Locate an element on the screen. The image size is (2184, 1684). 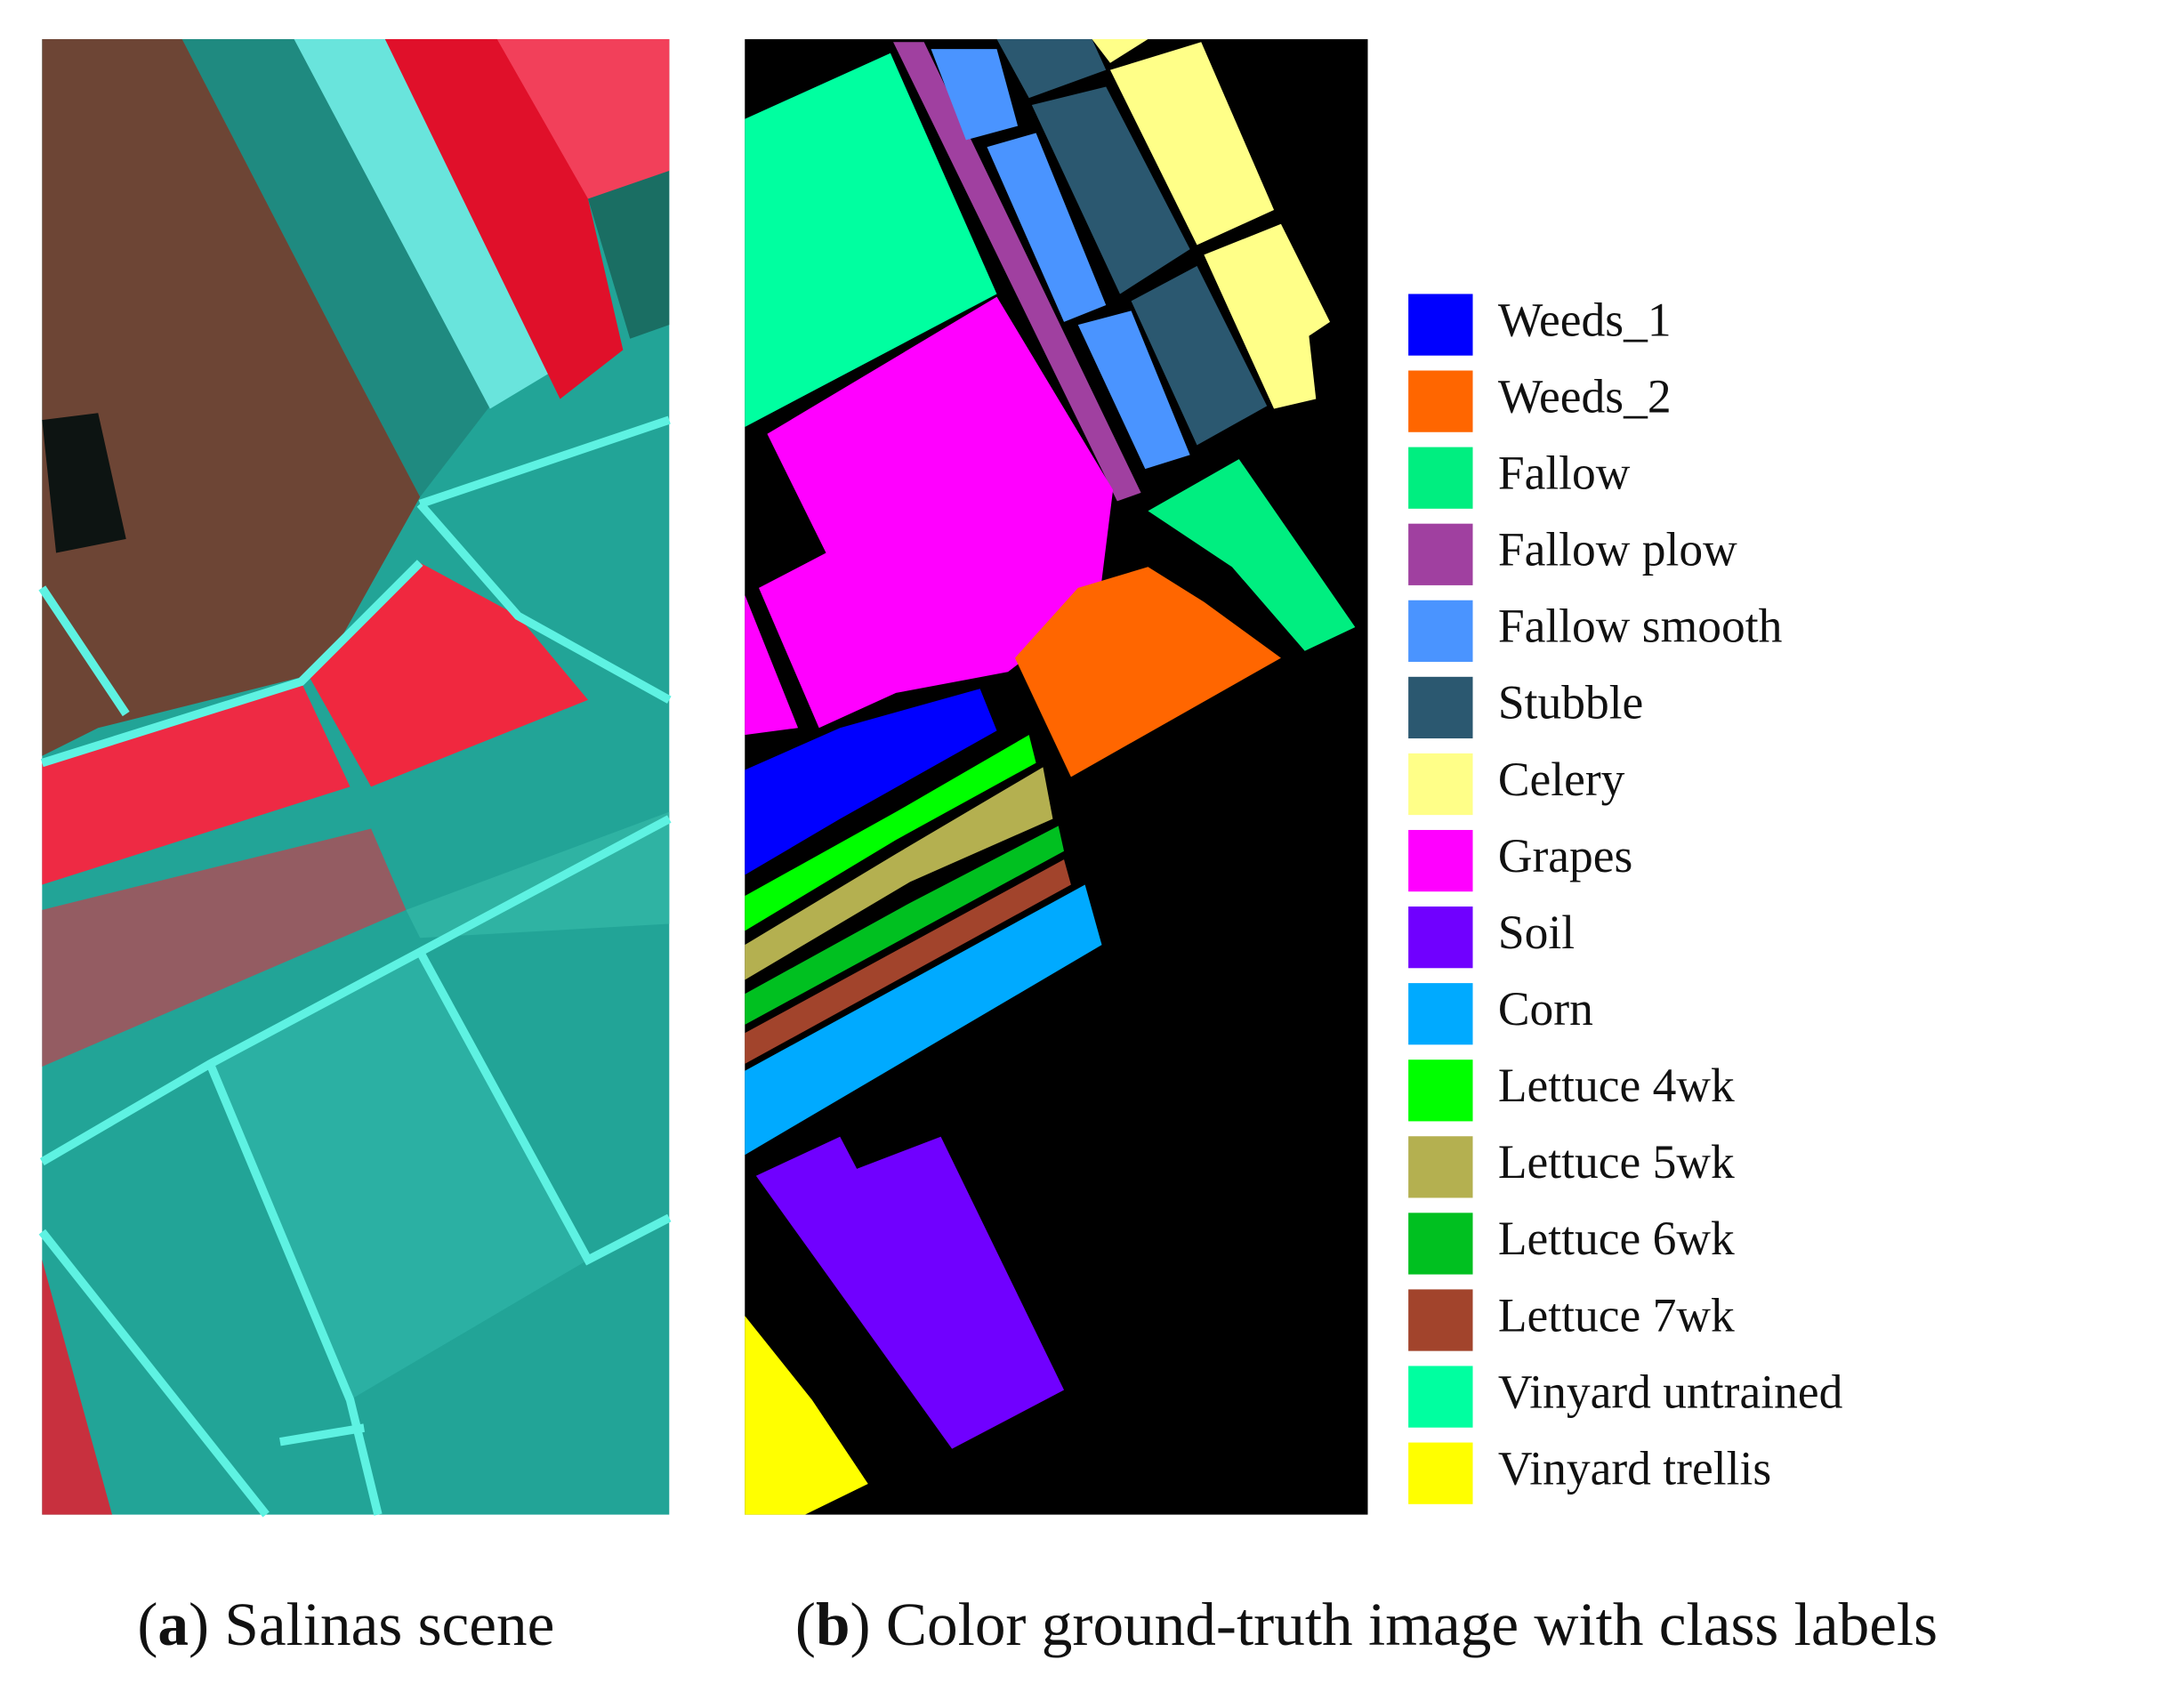
legend-label: Vinyard trellis is located at coordinates (1634, 1468).